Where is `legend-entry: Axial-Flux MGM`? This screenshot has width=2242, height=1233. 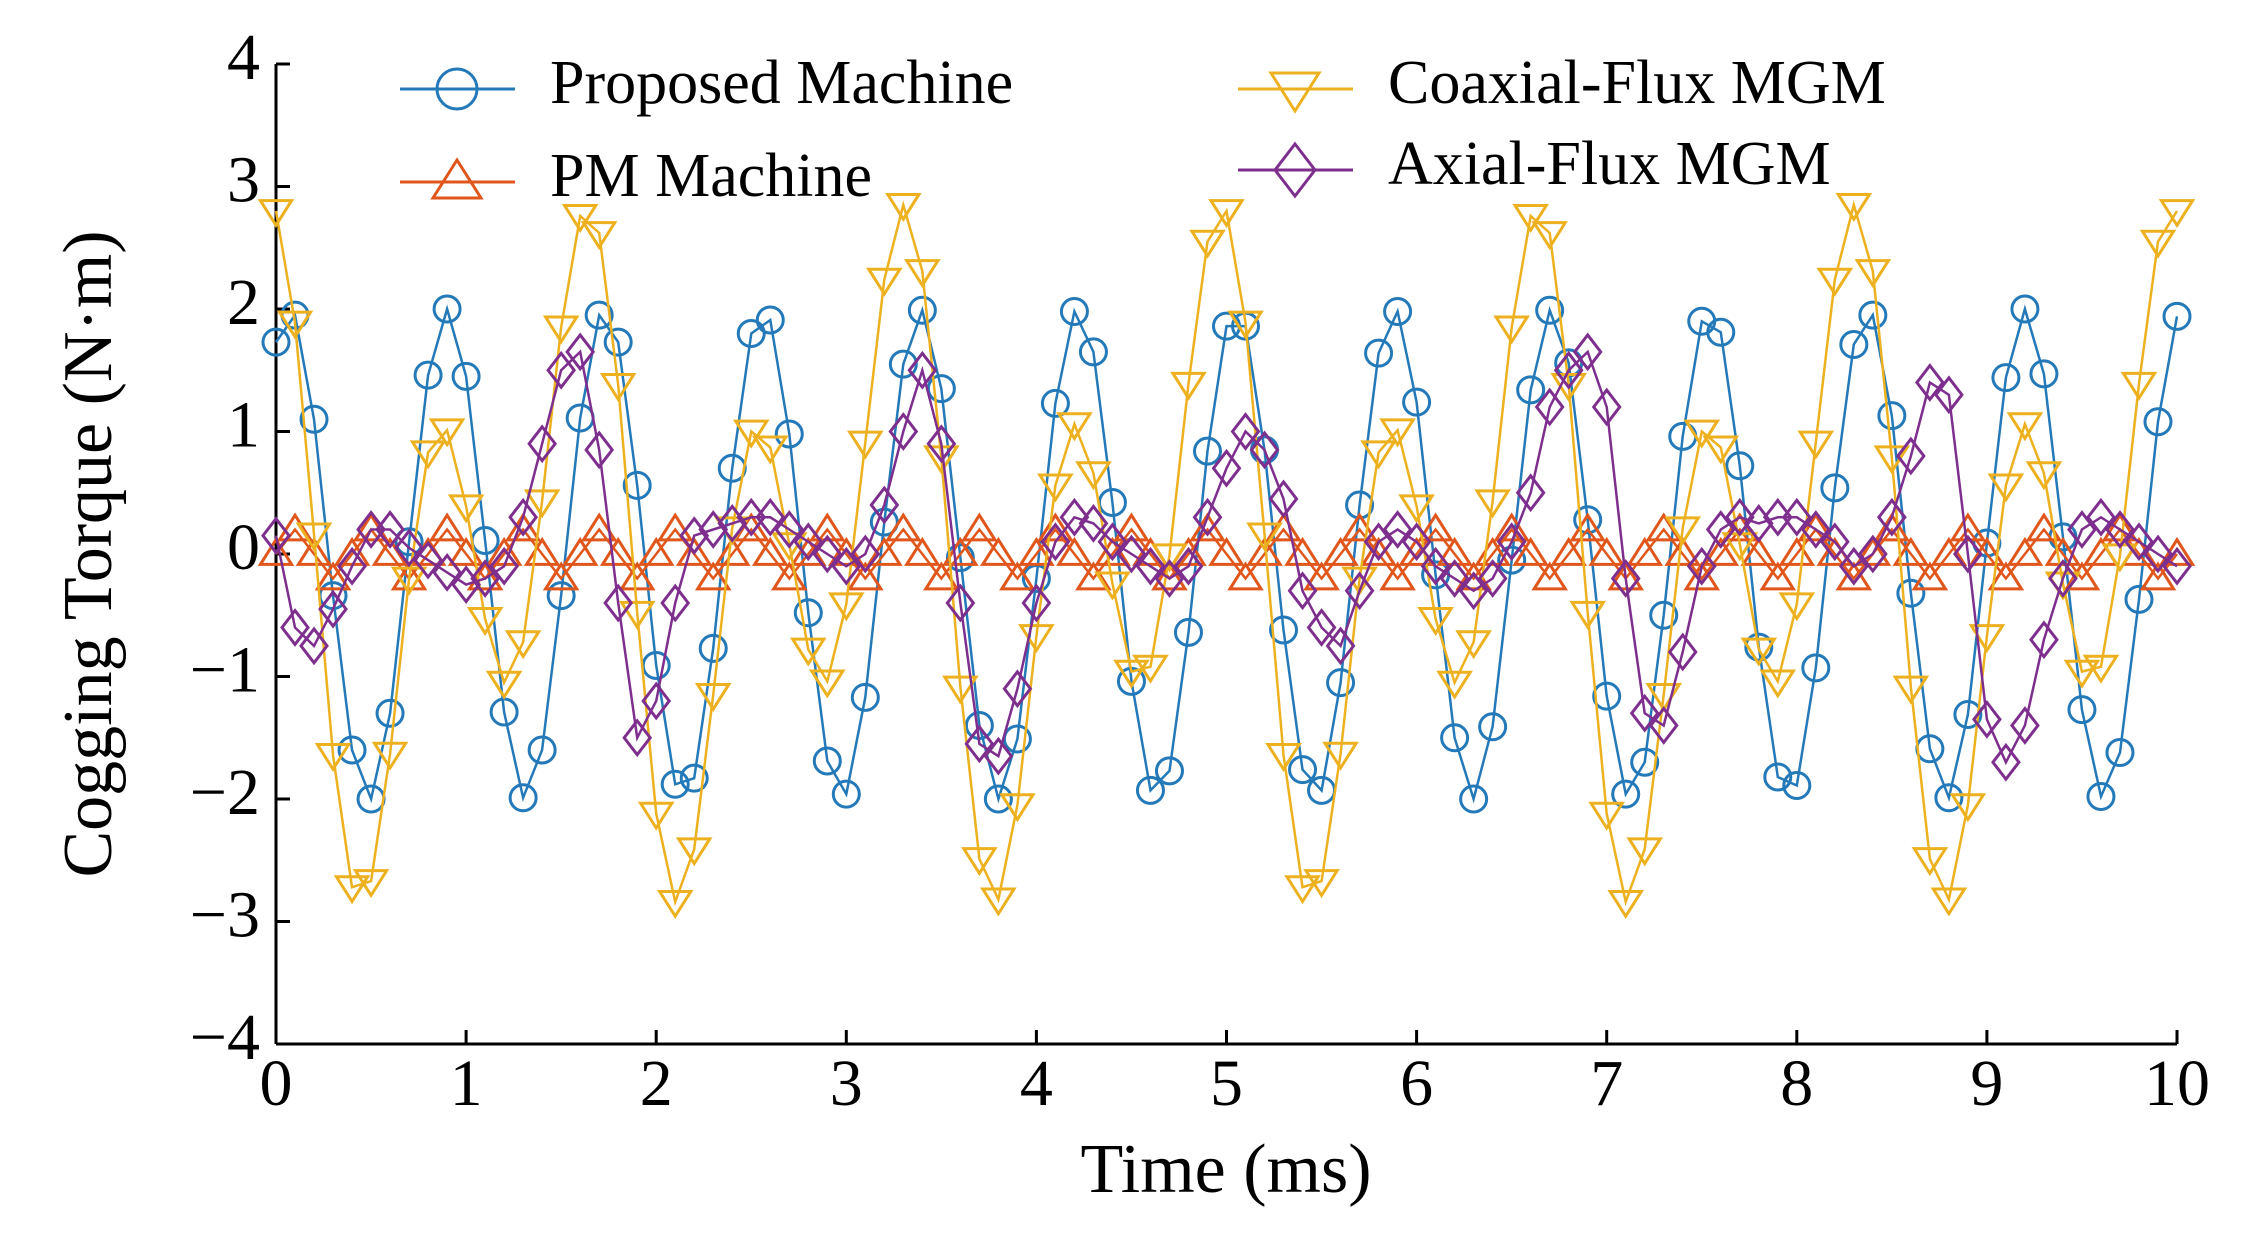 legend-entry: Axial-Flux MGM is located at coordinates (1534, 164).